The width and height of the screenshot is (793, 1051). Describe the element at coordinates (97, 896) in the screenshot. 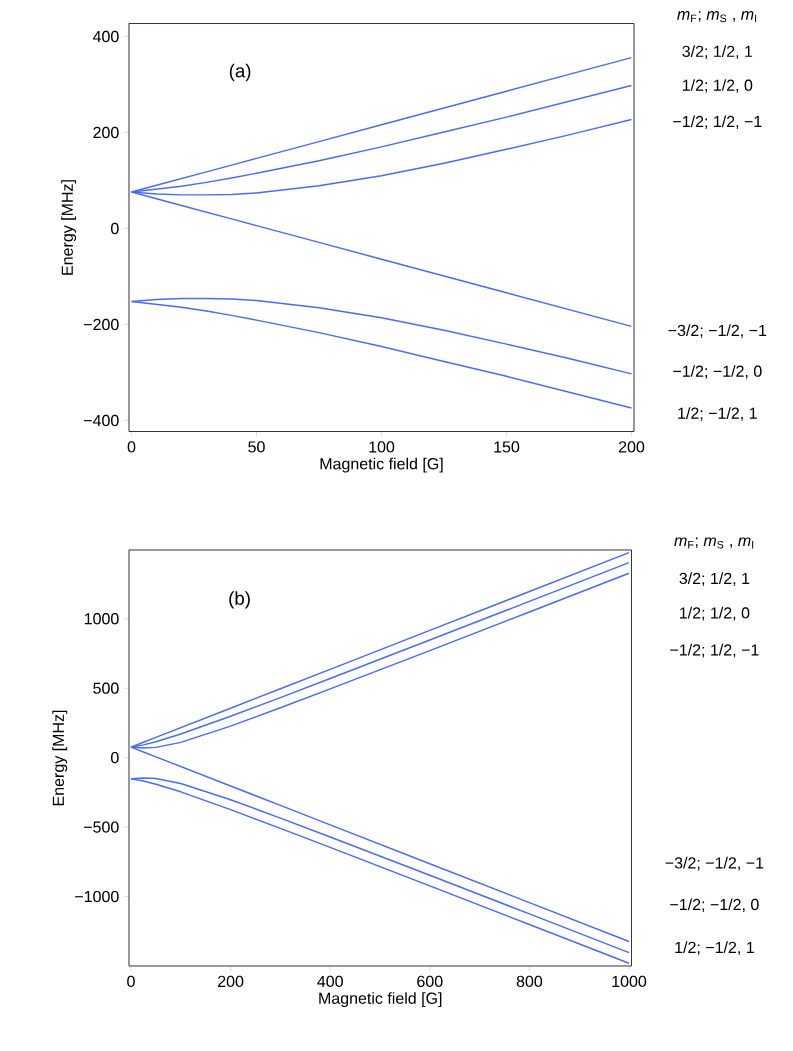

I see `y-tick-label: −1000` at that location.